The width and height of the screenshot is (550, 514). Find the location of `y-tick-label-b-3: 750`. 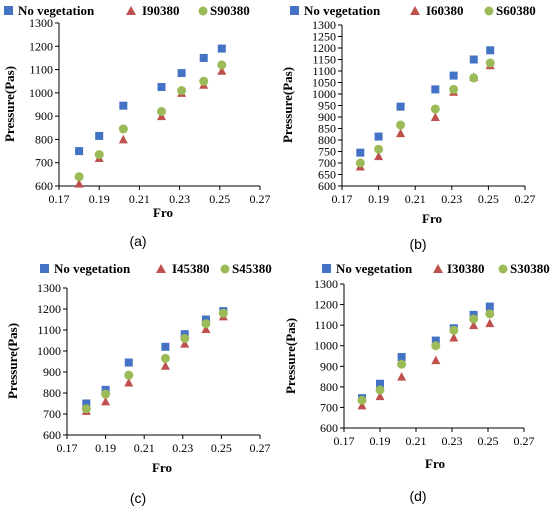

y-tick-label-b-3: 750 is located at coordinates (327, 152).